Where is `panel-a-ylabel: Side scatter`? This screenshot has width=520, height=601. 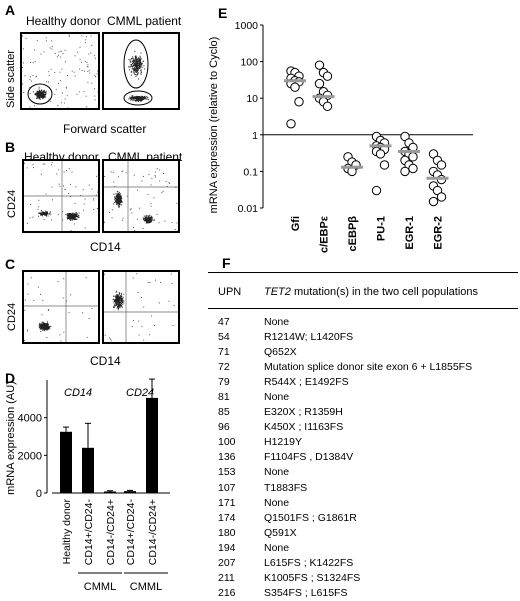 panel-a-ylabel: Side scatter is located at coordinates (11, 79).